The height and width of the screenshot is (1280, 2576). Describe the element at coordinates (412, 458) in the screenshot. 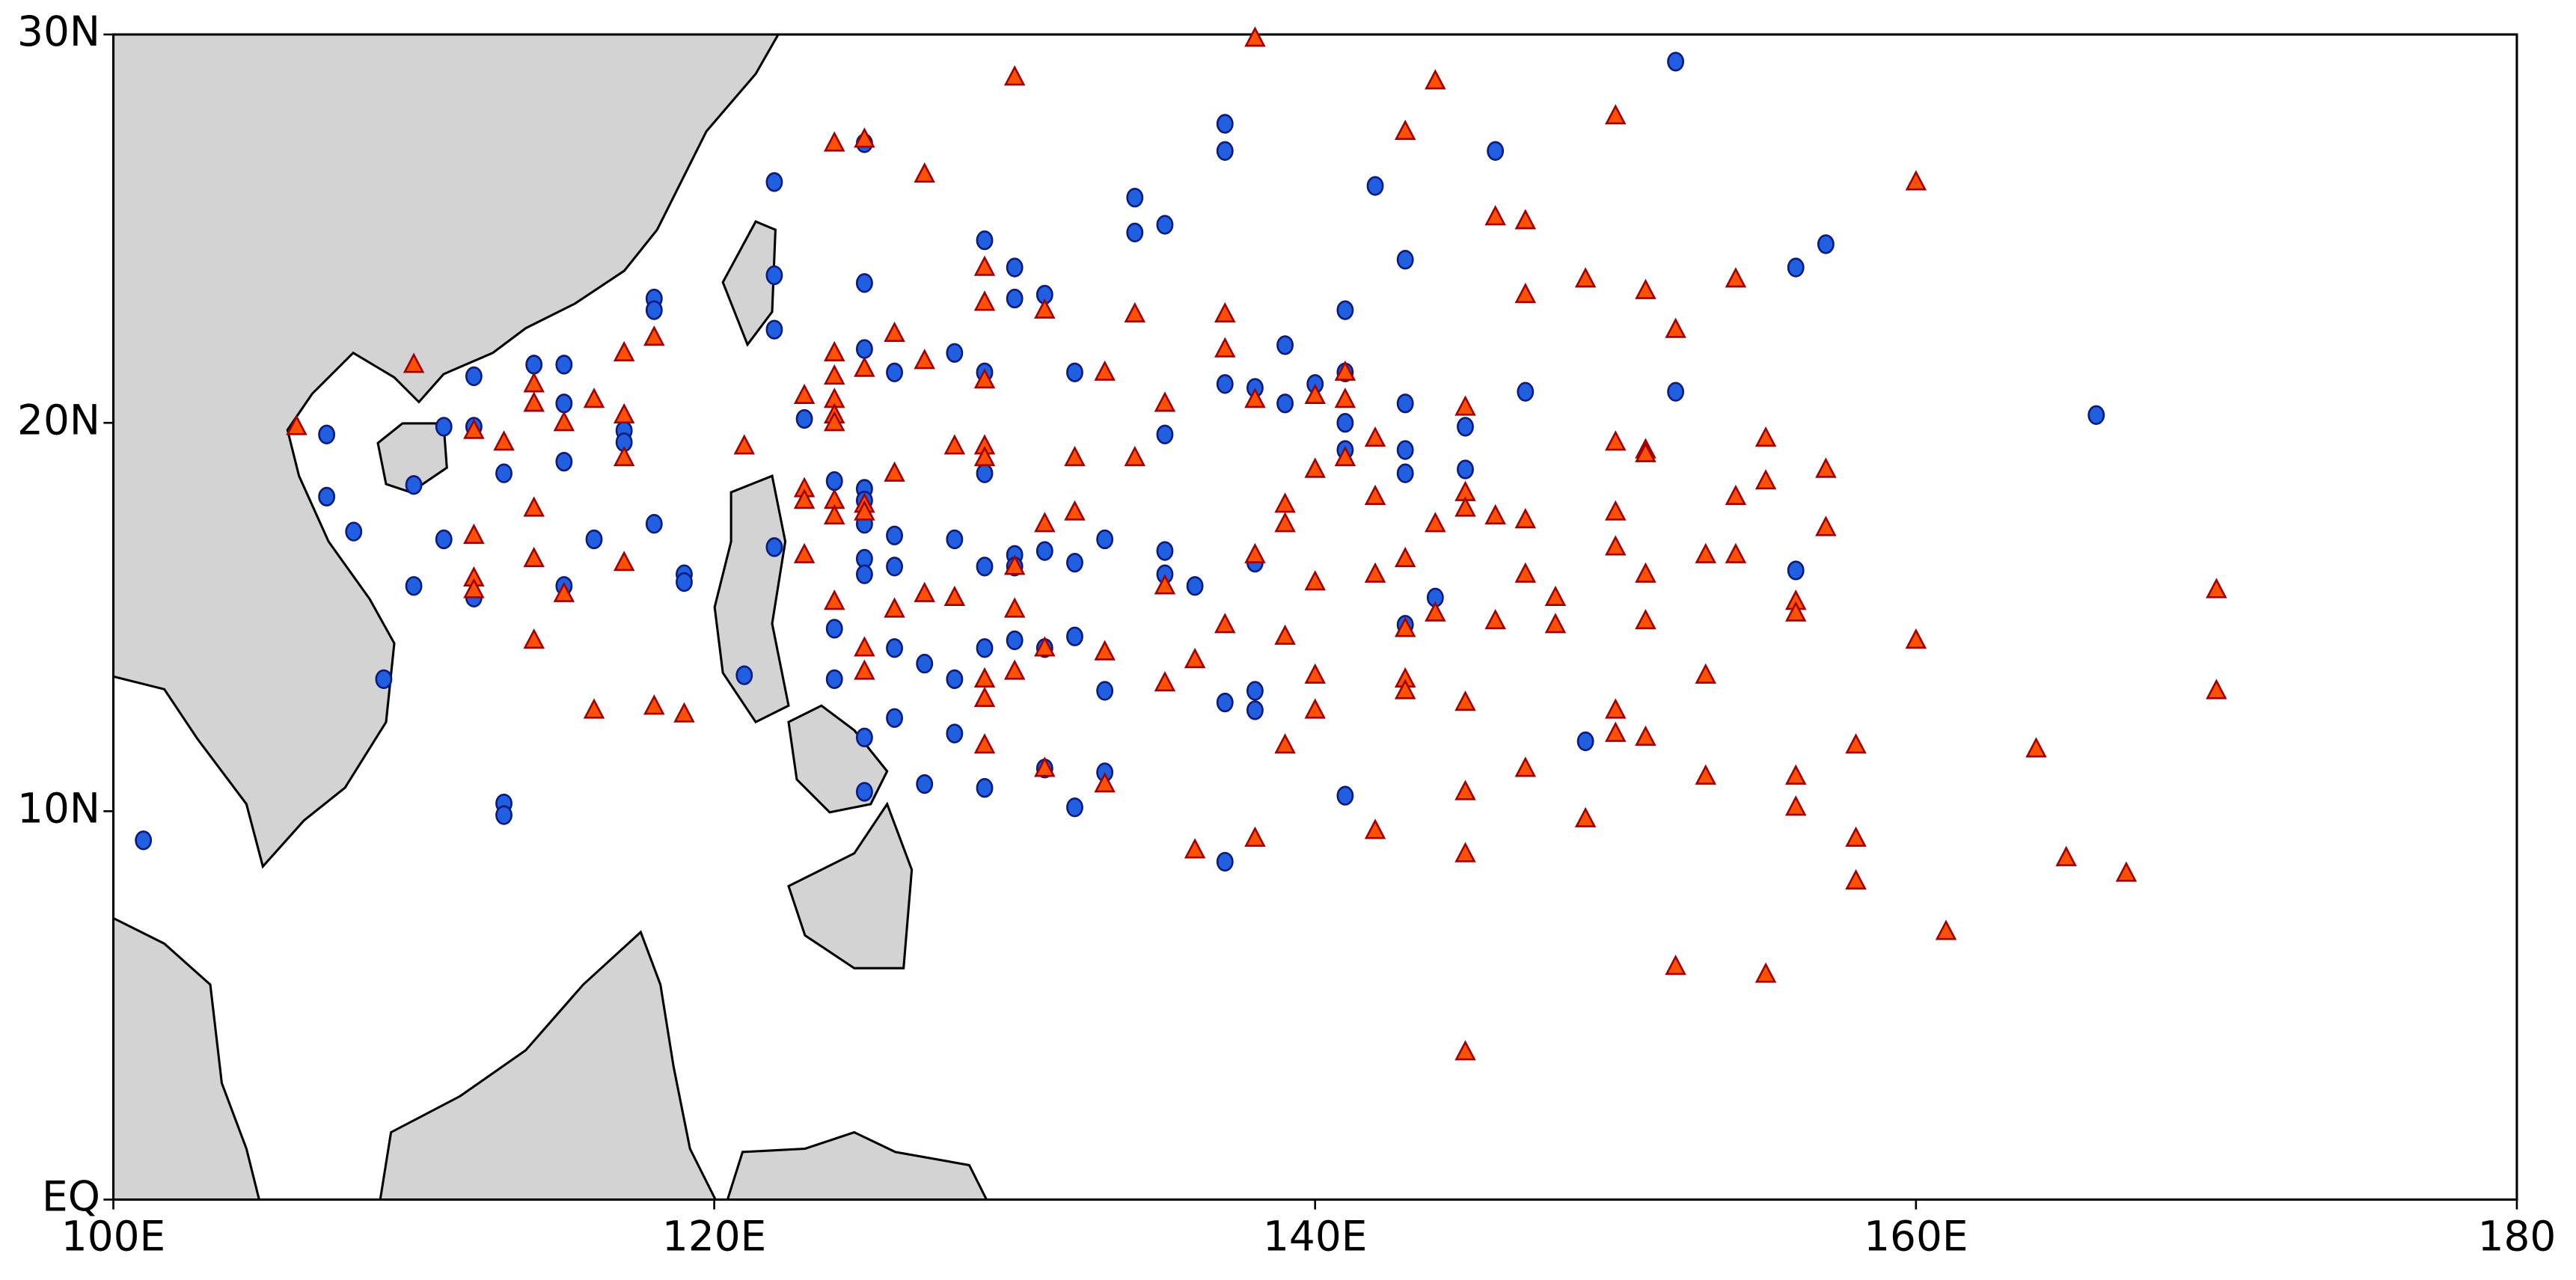

I see `hainan` at that location.